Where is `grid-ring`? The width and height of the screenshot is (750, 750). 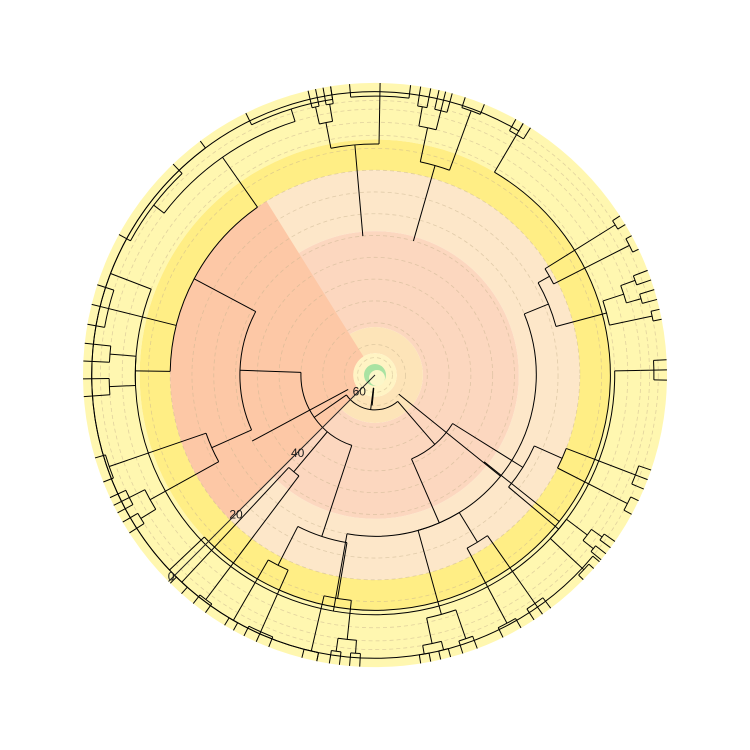 grid-ring is located at coordinates (375, 375).